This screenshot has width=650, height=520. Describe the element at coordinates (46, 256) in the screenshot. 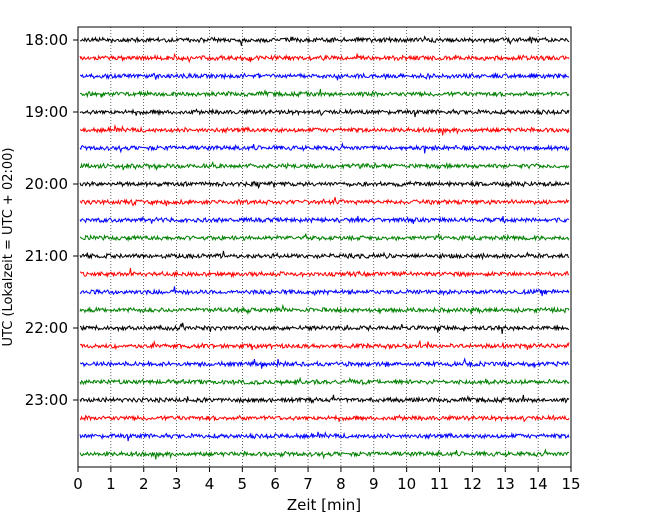

I see `y-tick-label: 21:00` at that location.